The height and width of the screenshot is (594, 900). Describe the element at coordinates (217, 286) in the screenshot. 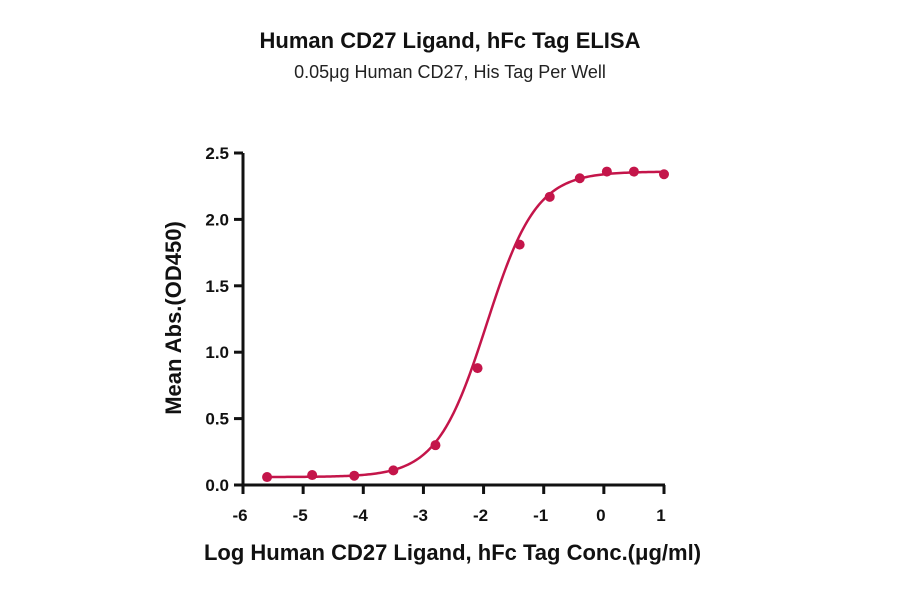

I see `y-tick-label: 1.5` at that location.